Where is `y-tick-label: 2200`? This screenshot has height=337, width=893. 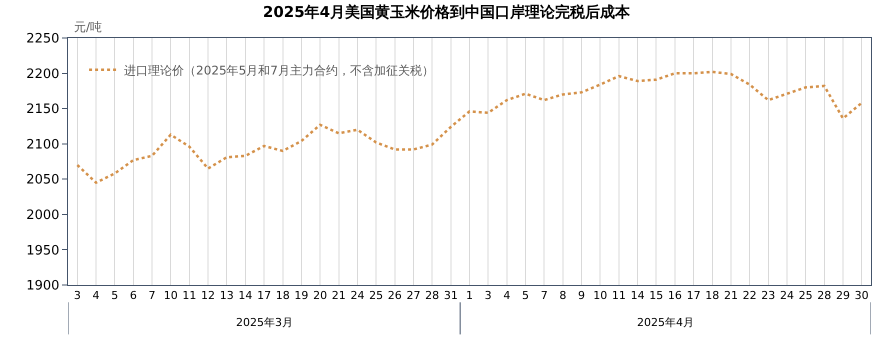 y-tick-label: 2200 is located at coordinates (43, 74).